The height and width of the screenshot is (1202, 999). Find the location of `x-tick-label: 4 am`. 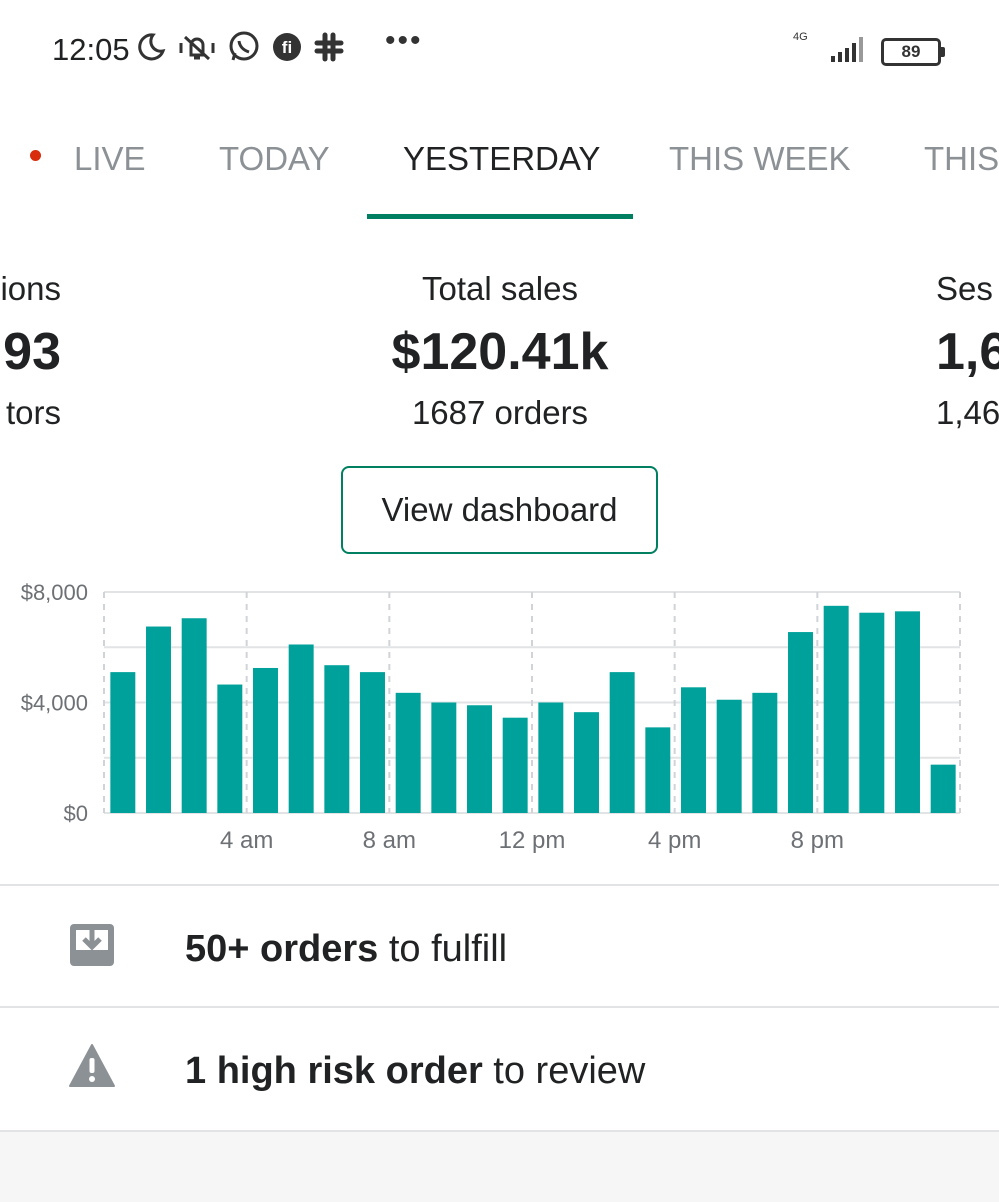

x-tick-label: 4 am is located at coordinates (246, 840).